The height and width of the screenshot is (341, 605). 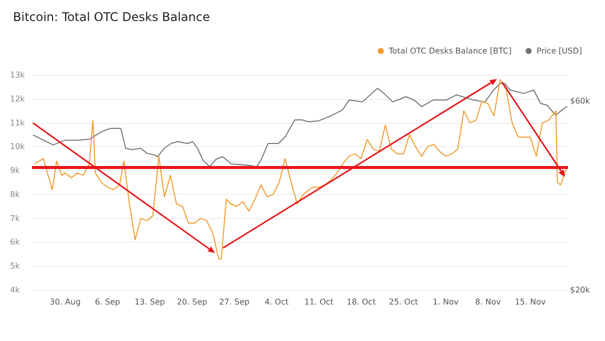 I want to click on y2-tick-label: $20k, so click(x=580, y=290).